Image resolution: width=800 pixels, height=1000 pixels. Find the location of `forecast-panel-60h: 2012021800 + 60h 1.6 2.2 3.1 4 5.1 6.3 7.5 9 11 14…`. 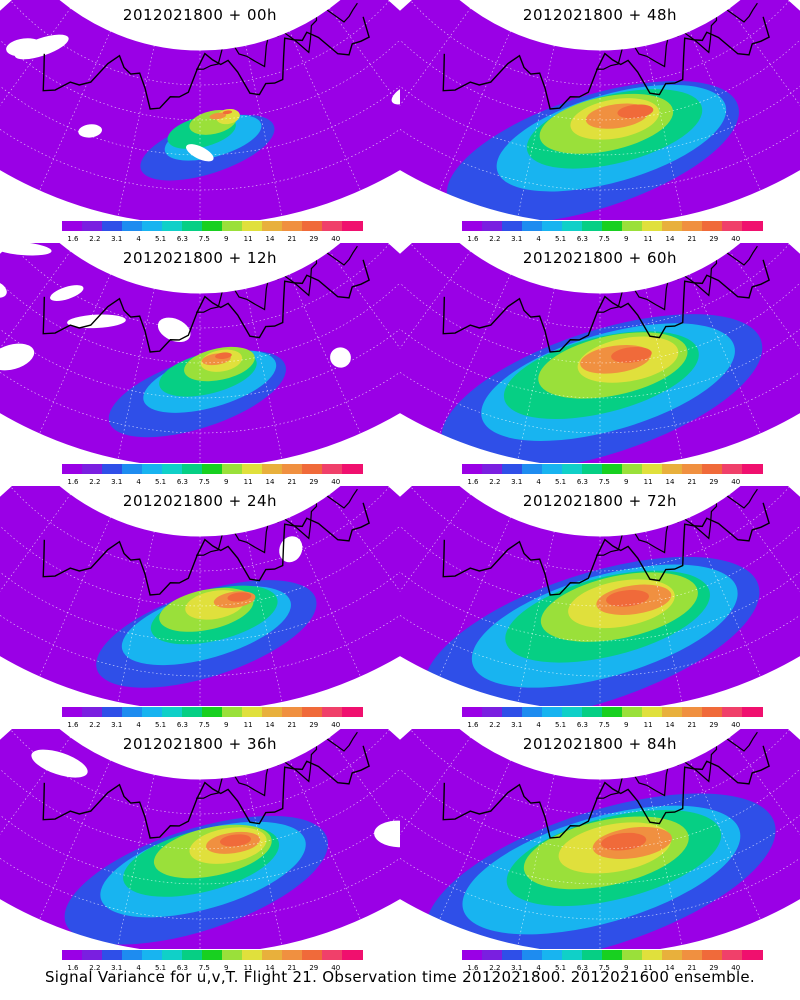

forecast-panel-60h: 2012021800 + 60h 1.6 2.2 3.1 4 5.1 6.3 7.5 9 11 14… is located at coordinates (600, 364).